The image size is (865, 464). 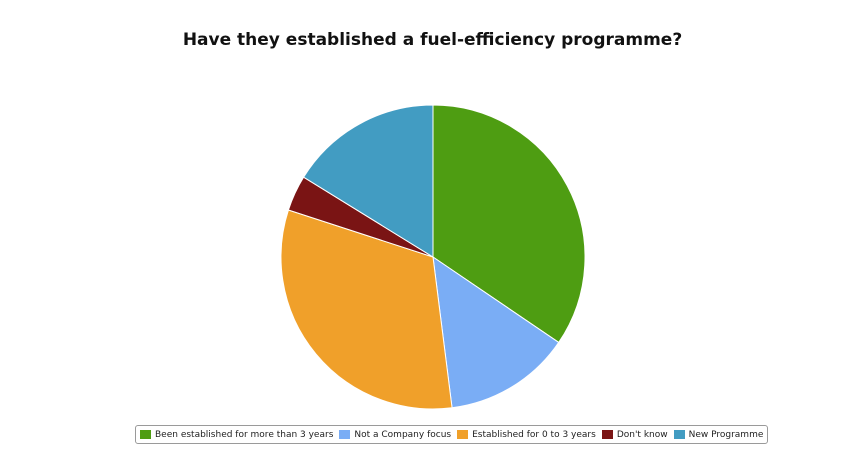 I want to click on legend-swatch-not-company-focus, so click(x=345, y=434).